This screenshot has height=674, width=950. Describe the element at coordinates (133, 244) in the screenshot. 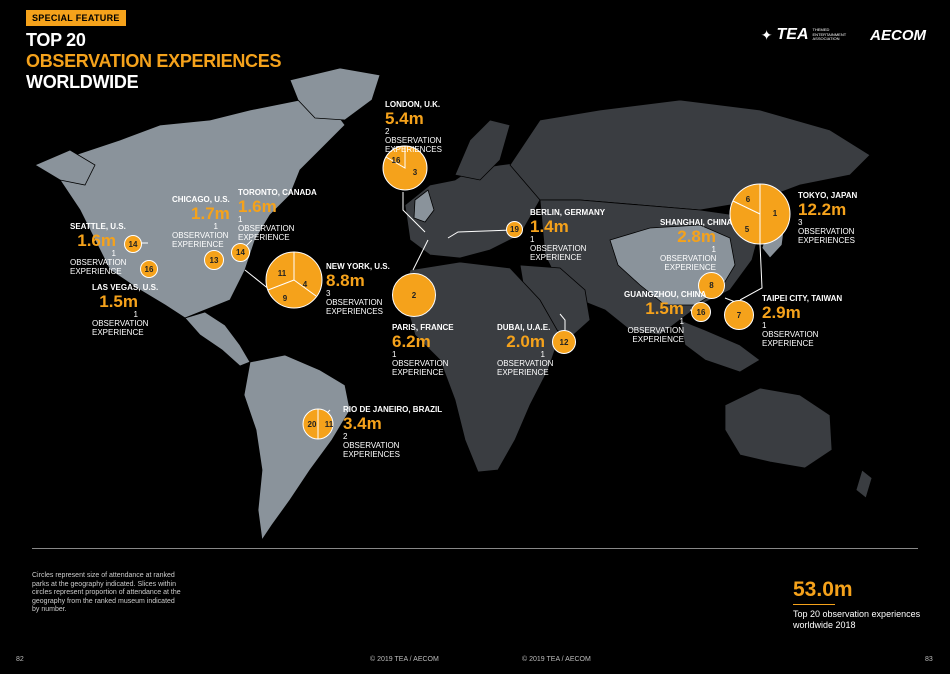

I see `seattle-circle: 14` at that location.